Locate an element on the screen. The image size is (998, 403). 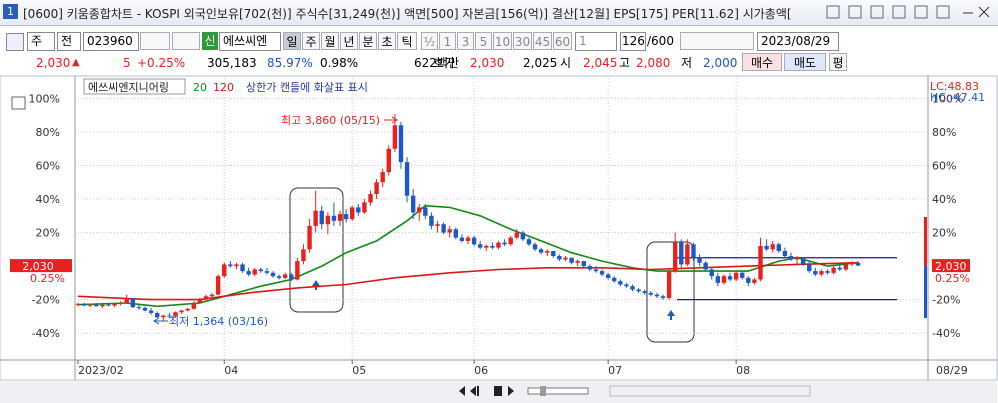
change: 5 is located at coordinates (127, 63).